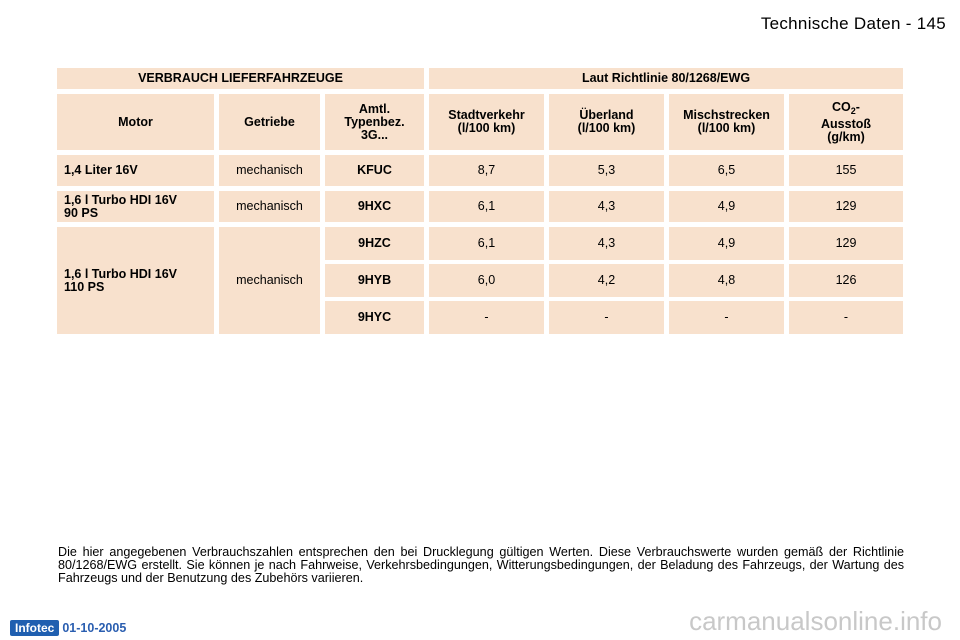  I want to click on page-footer: Infotec 01-10-2005, so click(68, 628).